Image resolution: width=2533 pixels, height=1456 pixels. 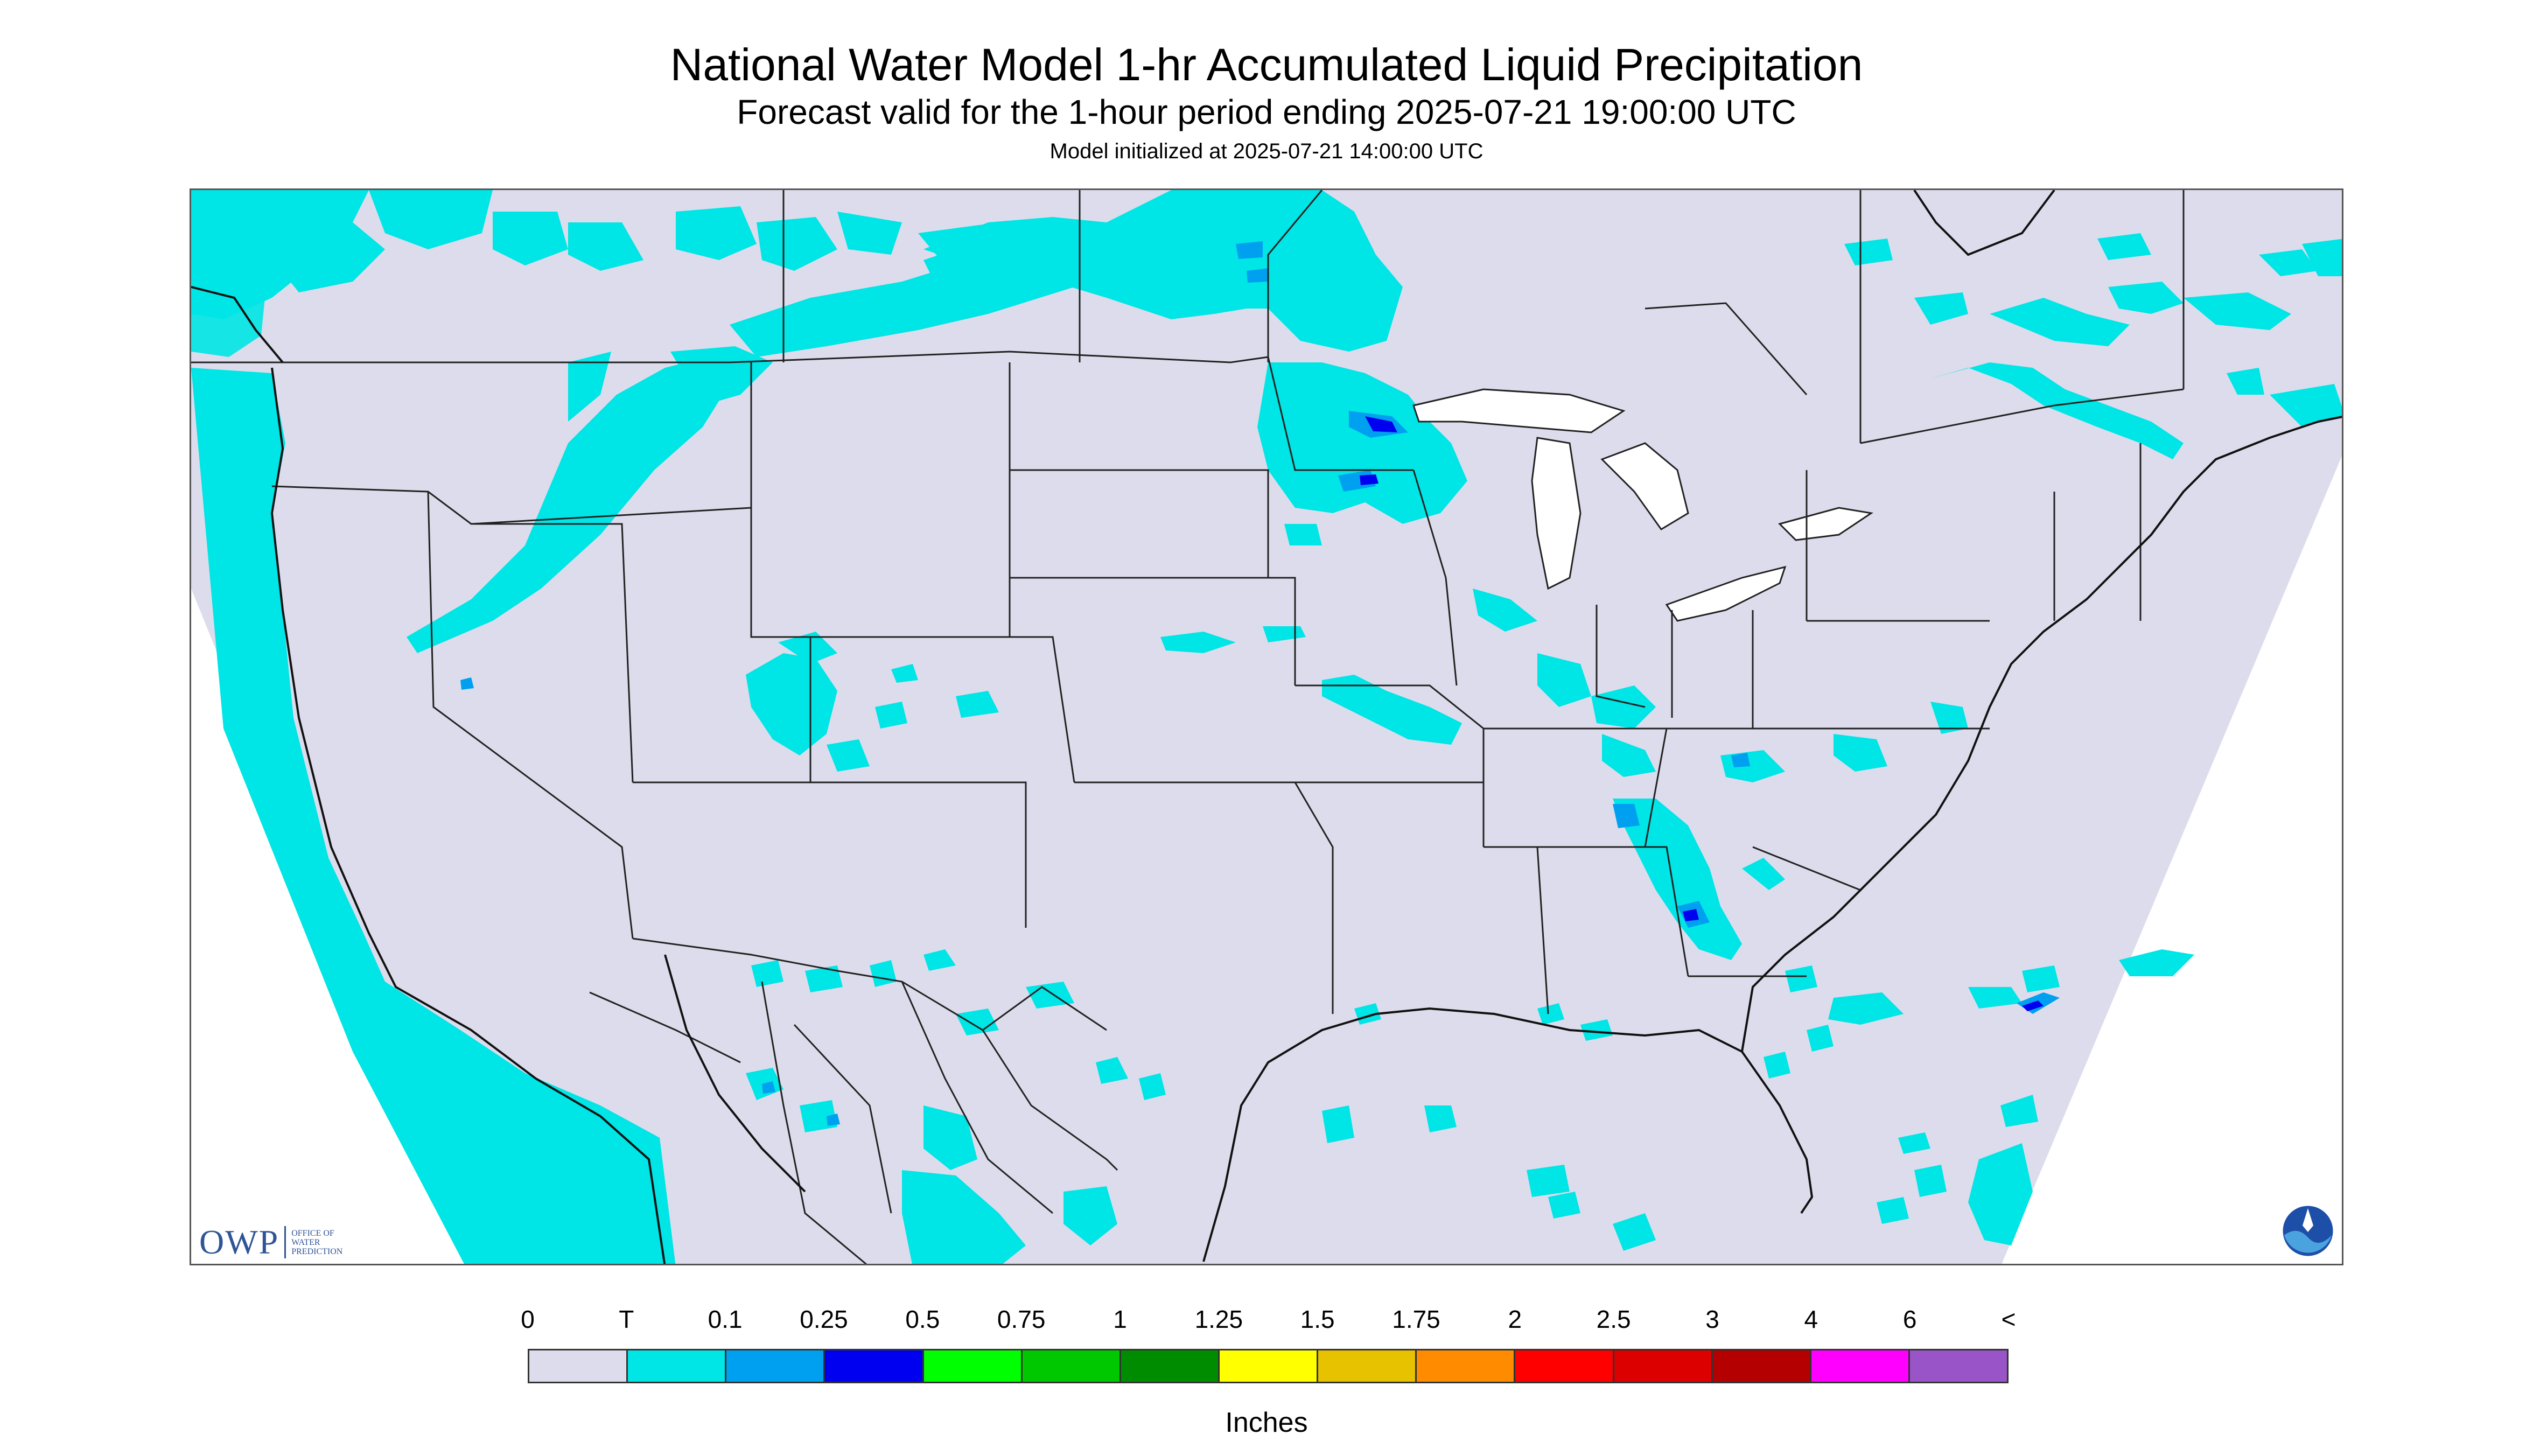 I want to click on legend-label-10: 2, so click(x=1515, y=1319).